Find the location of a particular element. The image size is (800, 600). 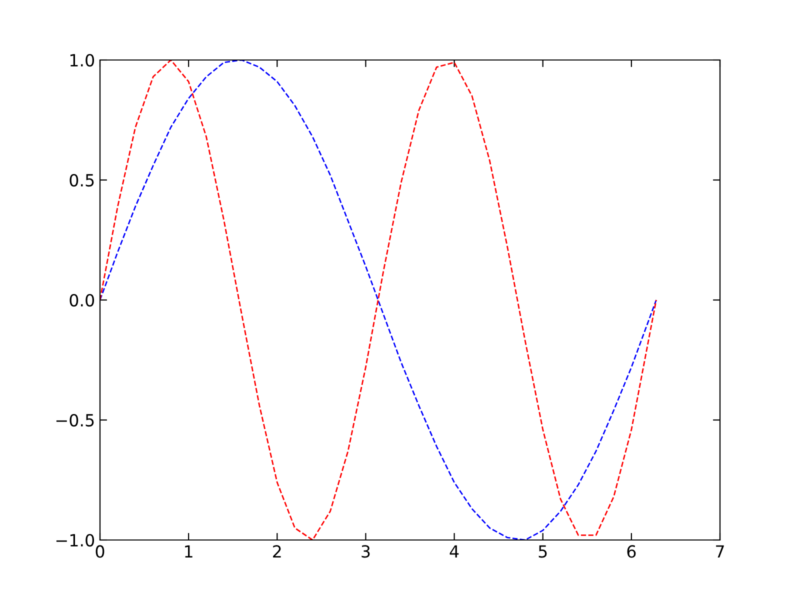

x-tick-label: 1 is located at coordinates (188, 551).